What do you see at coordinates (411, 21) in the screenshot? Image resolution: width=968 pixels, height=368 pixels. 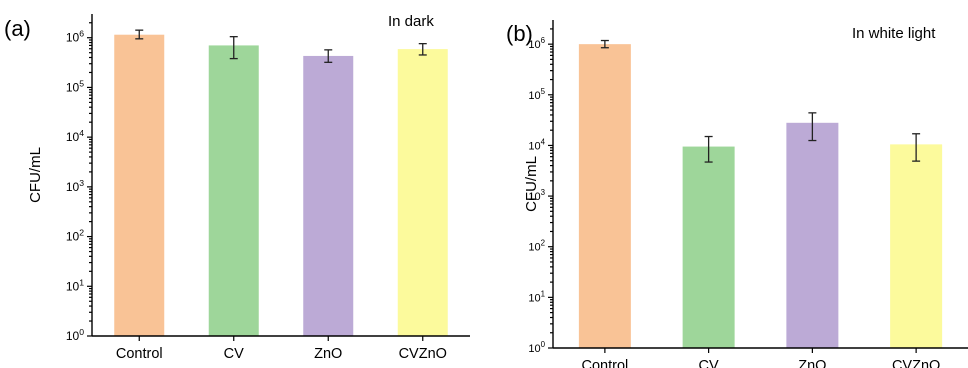 I see `condition-annotation: In dark` at bounding box center [411, 21].